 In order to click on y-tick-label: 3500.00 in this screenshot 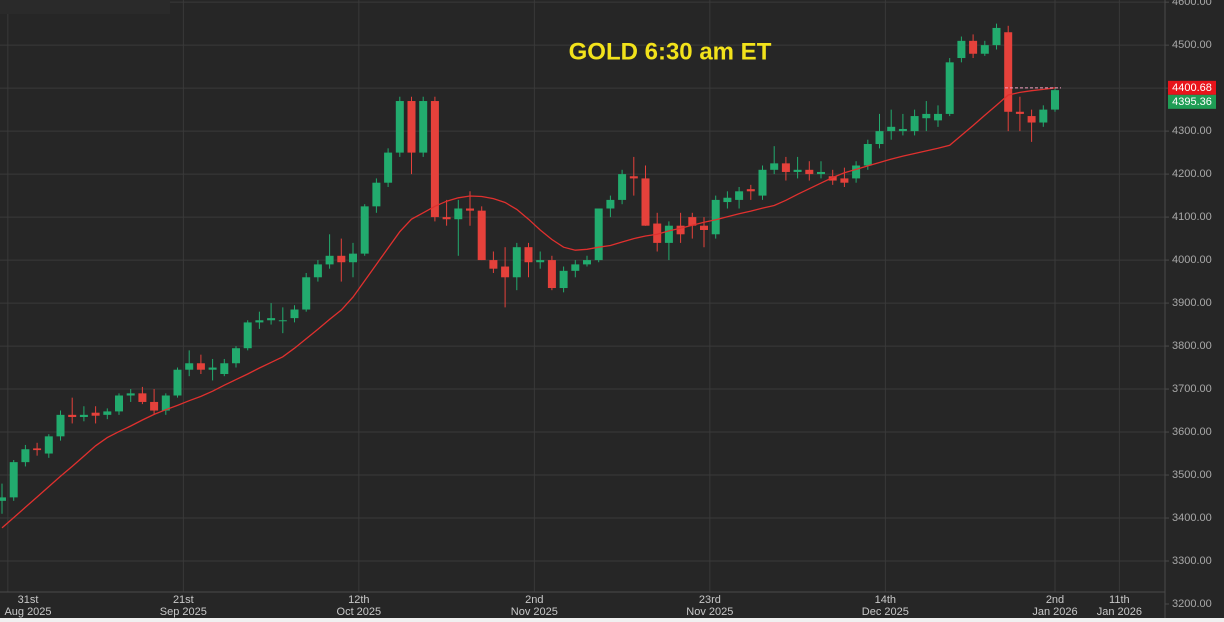, I will do `click(1192, 475)`.